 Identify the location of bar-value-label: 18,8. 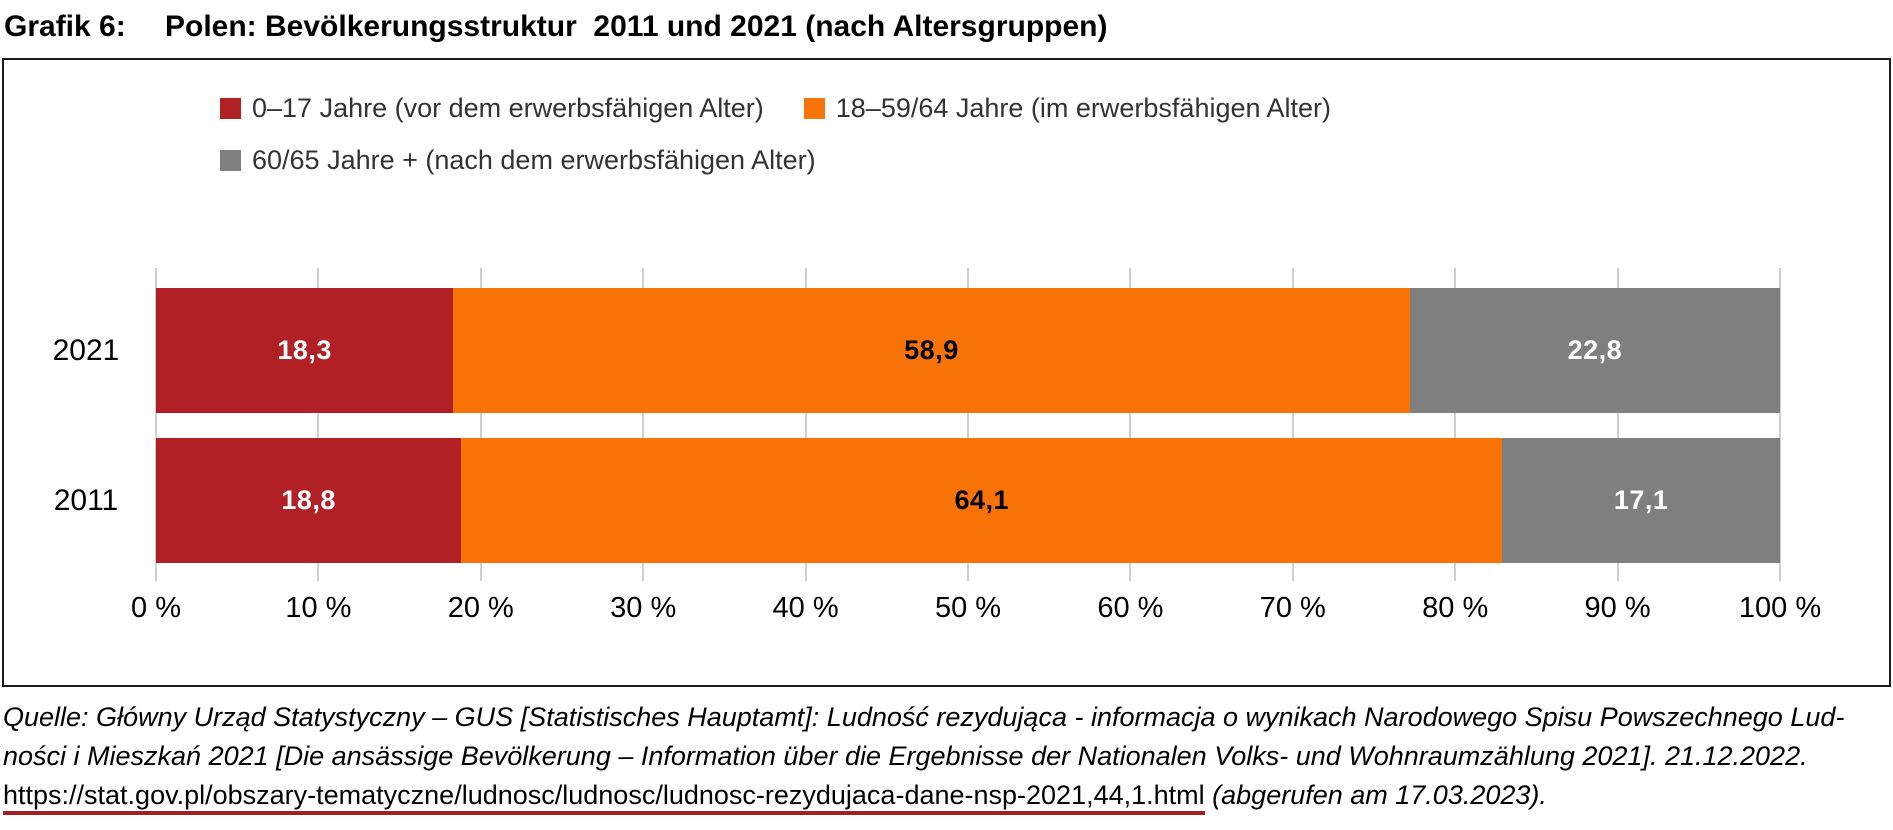
(308, 500).